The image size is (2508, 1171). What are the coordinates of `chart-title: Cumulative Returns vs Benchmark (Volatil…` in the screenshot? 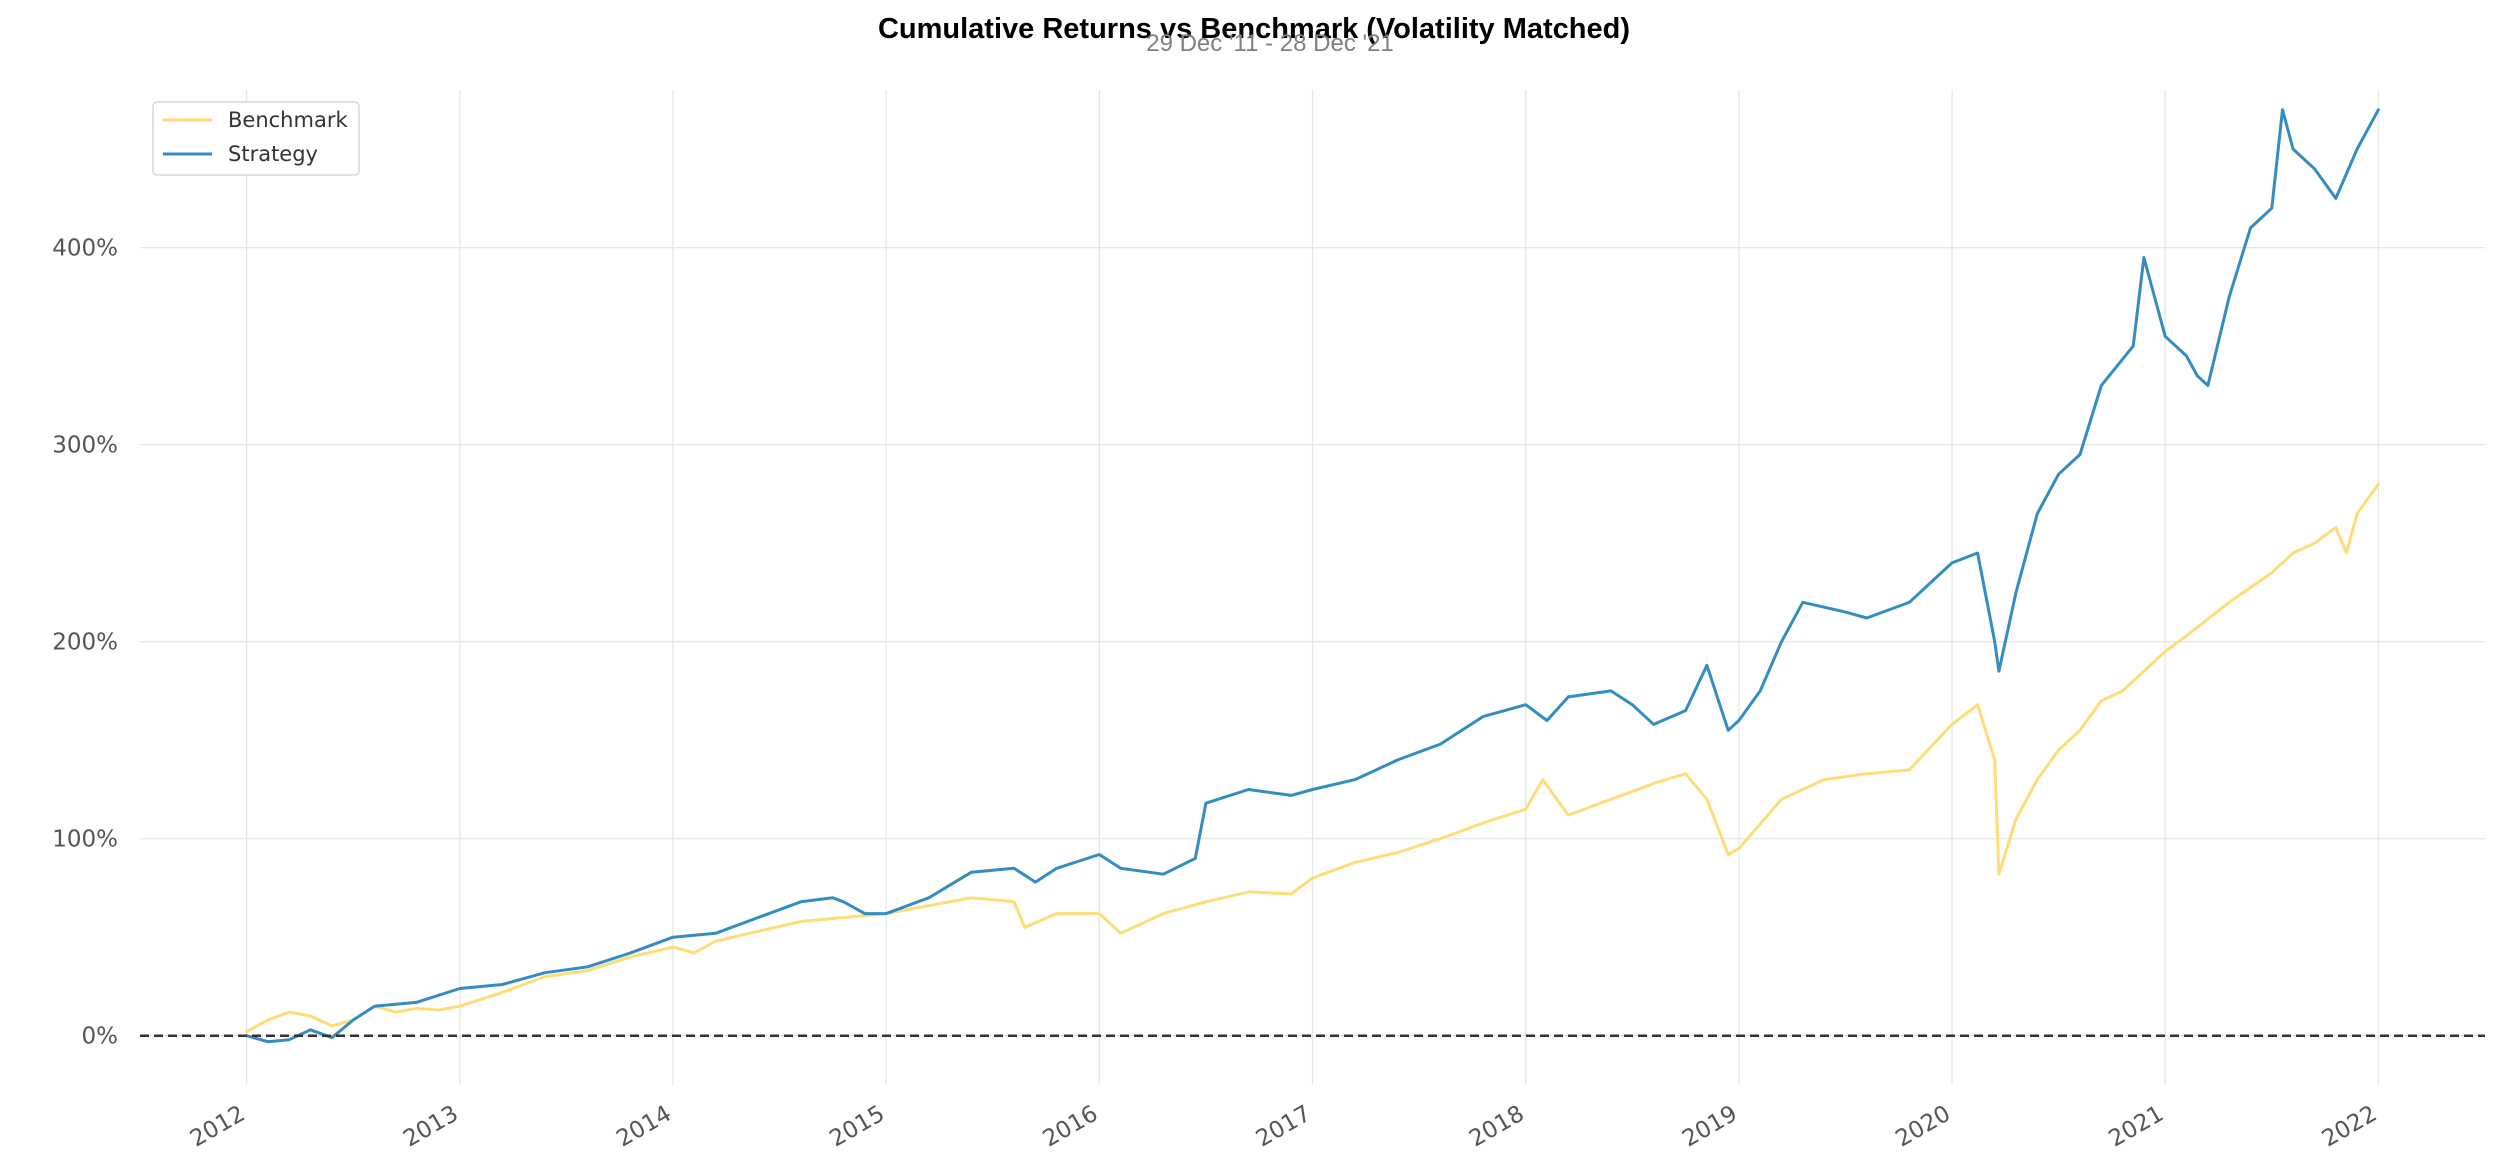 It's located at (1254, 29).